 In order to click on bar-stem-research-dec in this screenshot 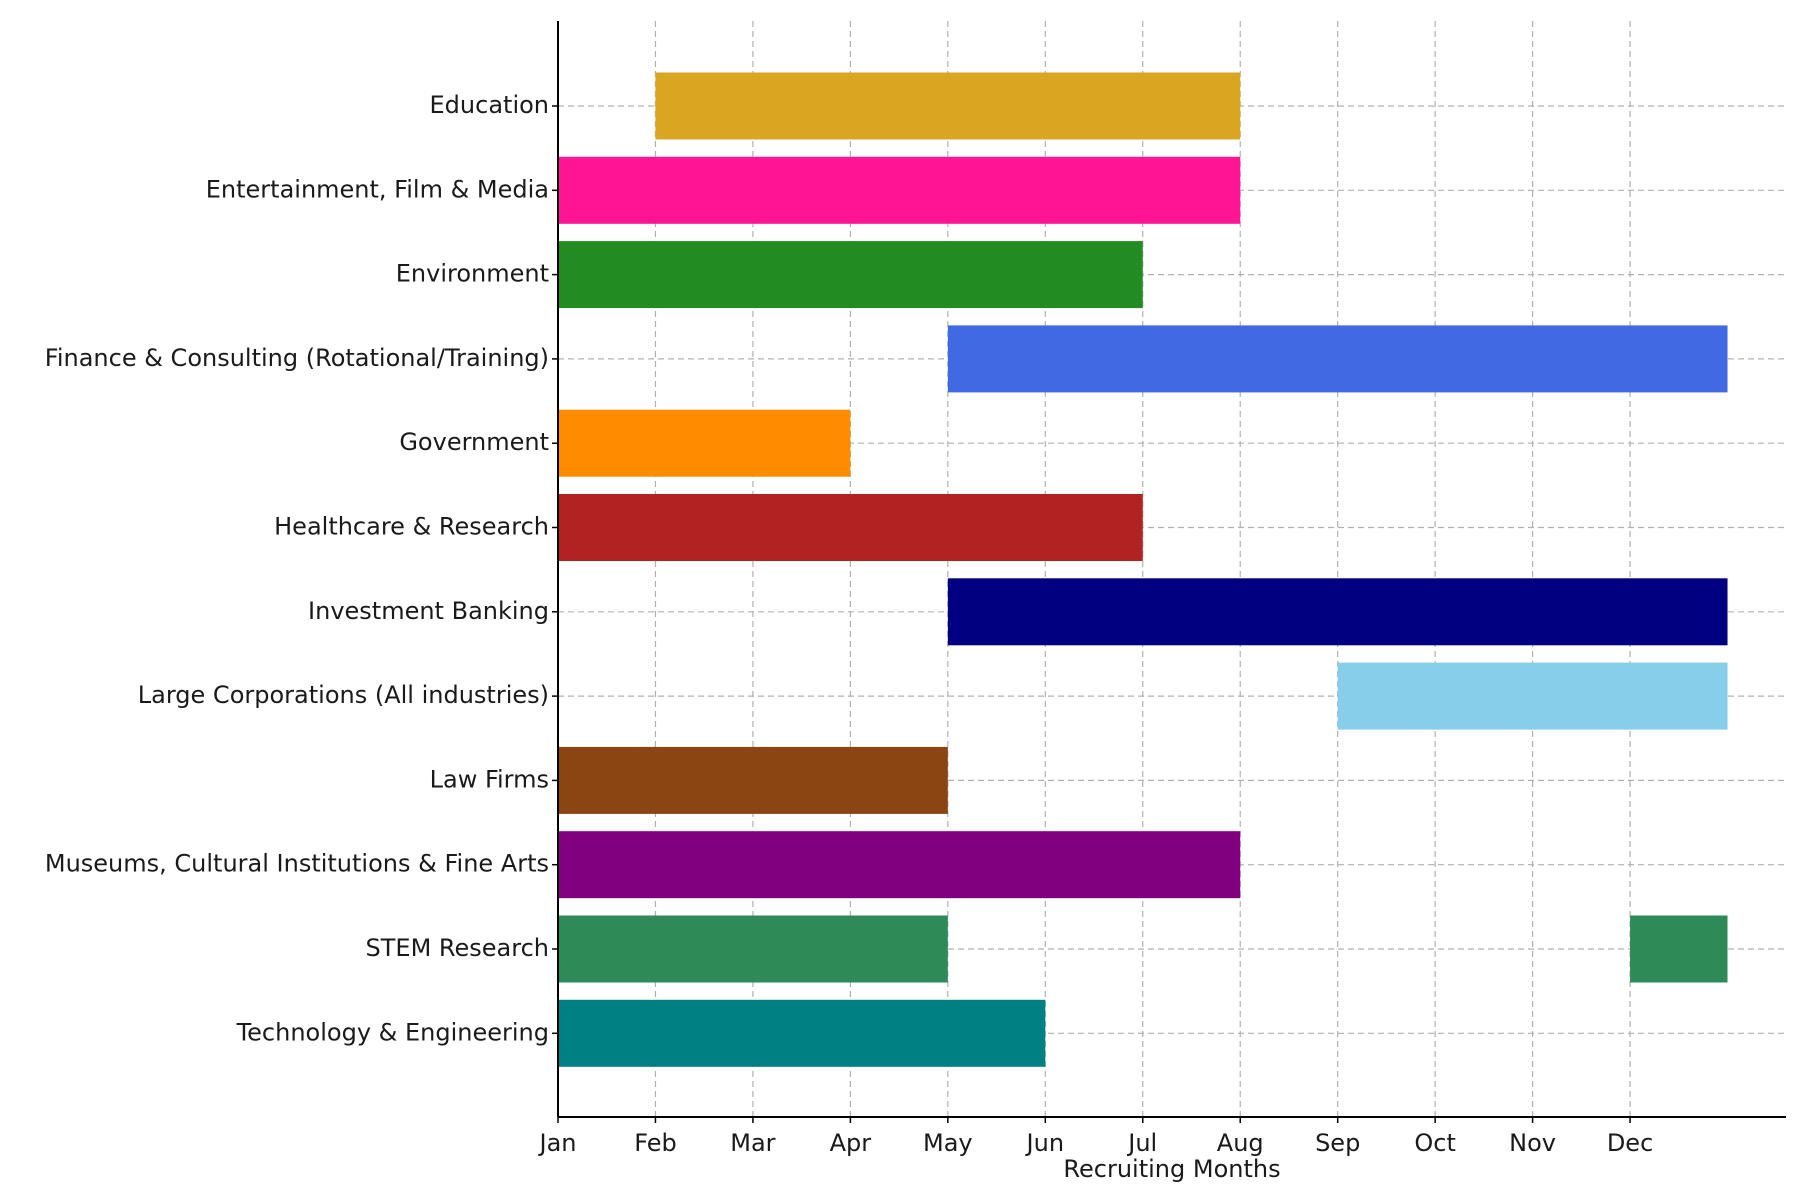, I will do `click(1679, 949)`.